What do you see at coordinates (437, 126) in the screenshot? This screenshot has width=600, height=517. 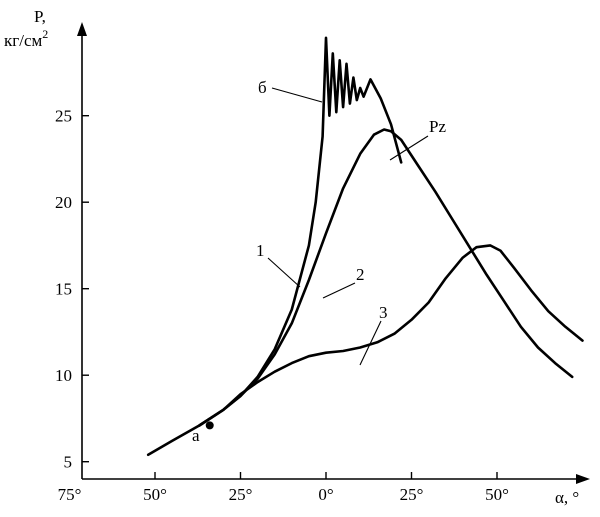 I see `pz-label: Pz` at bounding box center [437, 126].